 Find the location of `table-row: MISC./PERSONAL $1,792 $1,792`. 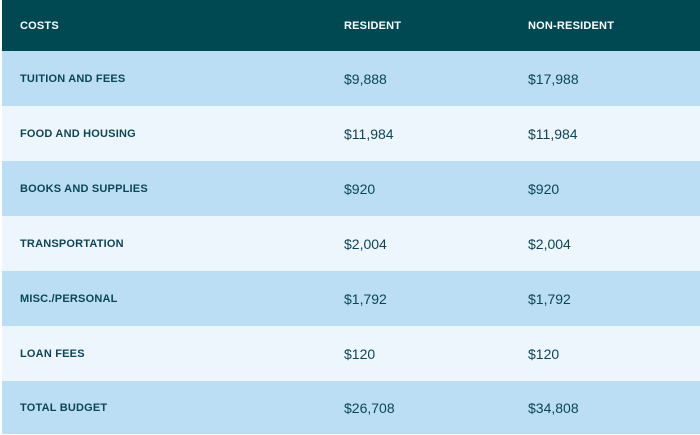

table-row: MISC./PERSONAL $1,792 $1,792 is located at coordinates (351, 298).